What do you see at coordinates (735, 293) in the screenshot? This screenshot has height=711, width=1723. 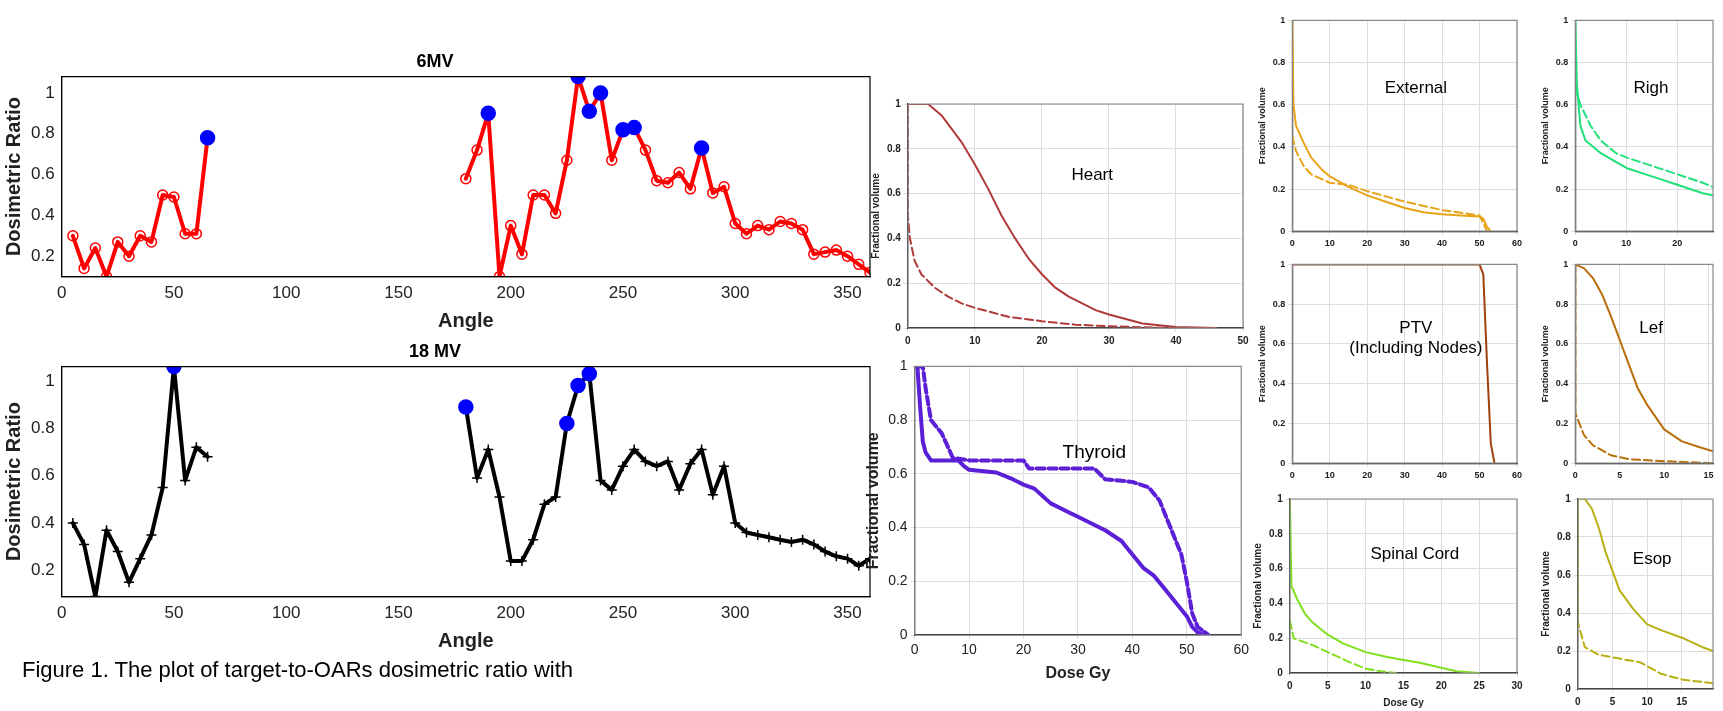 I see `x-tick-label: 300` at bounding box center [735, 293].